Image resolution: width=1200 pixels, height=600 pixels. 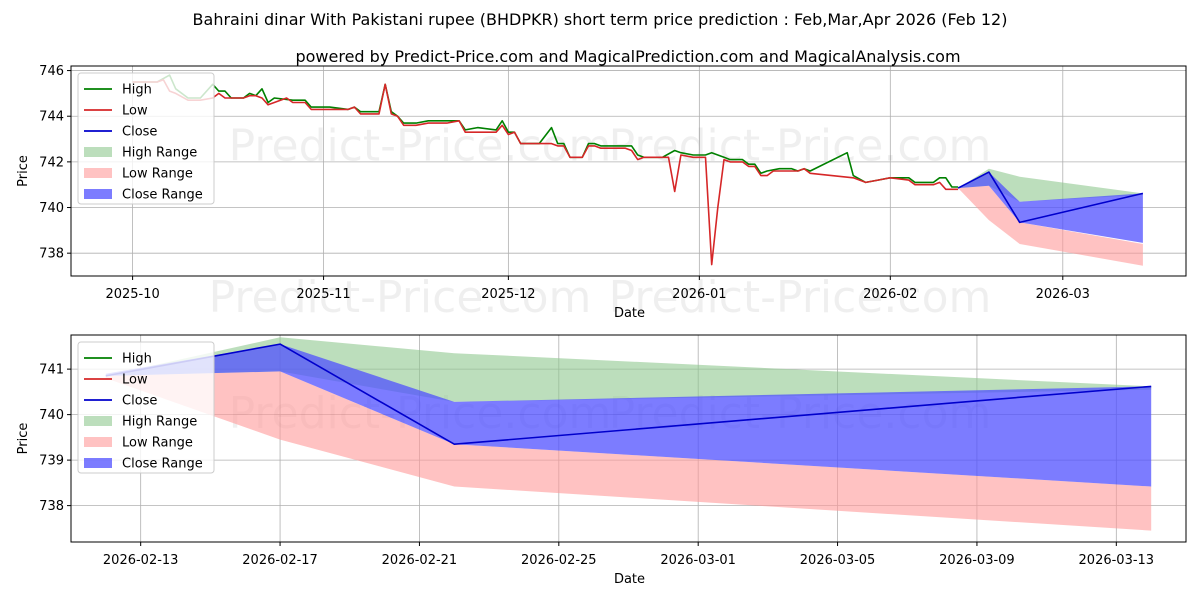 I want to click on x-tick-label: 2026-03-01, so click(x=698, y=560).